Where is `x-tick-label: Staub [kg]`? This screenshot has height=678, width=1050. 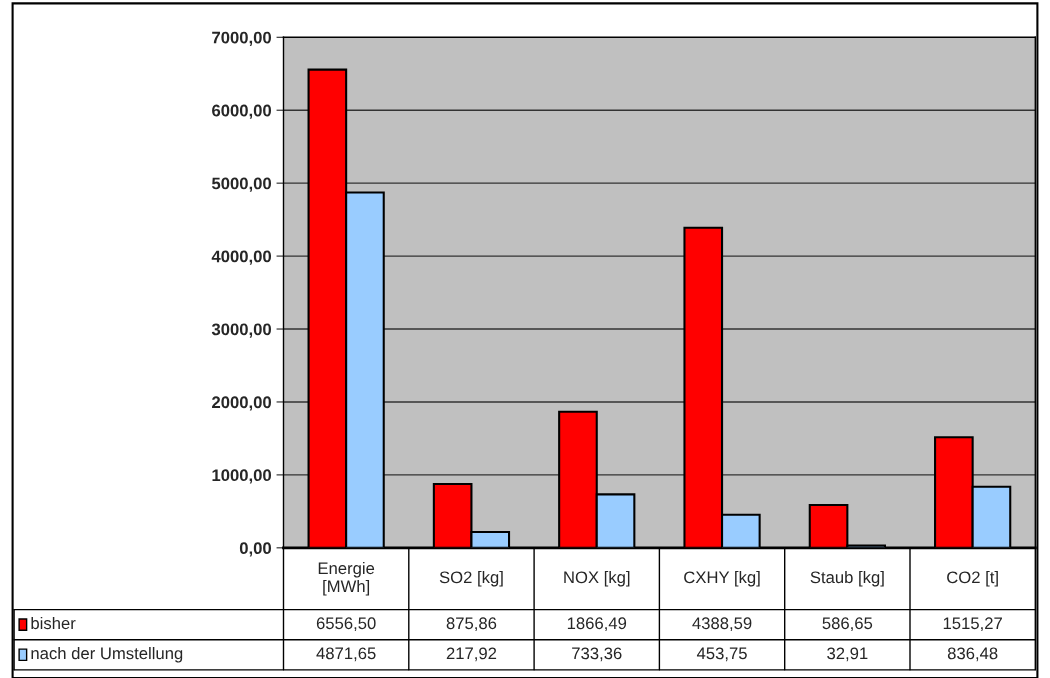 x-tick-label: Staub [kg] is located at coordinates (847, 578).